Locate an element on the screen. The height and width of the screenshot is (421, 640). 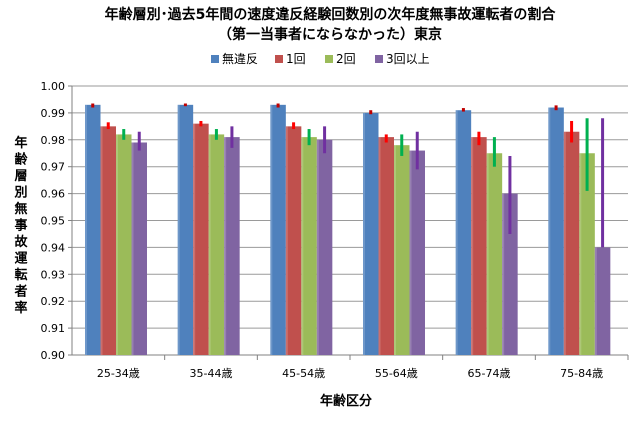
y-axis-label-char: 齢 is located at coordinates (21, 160).